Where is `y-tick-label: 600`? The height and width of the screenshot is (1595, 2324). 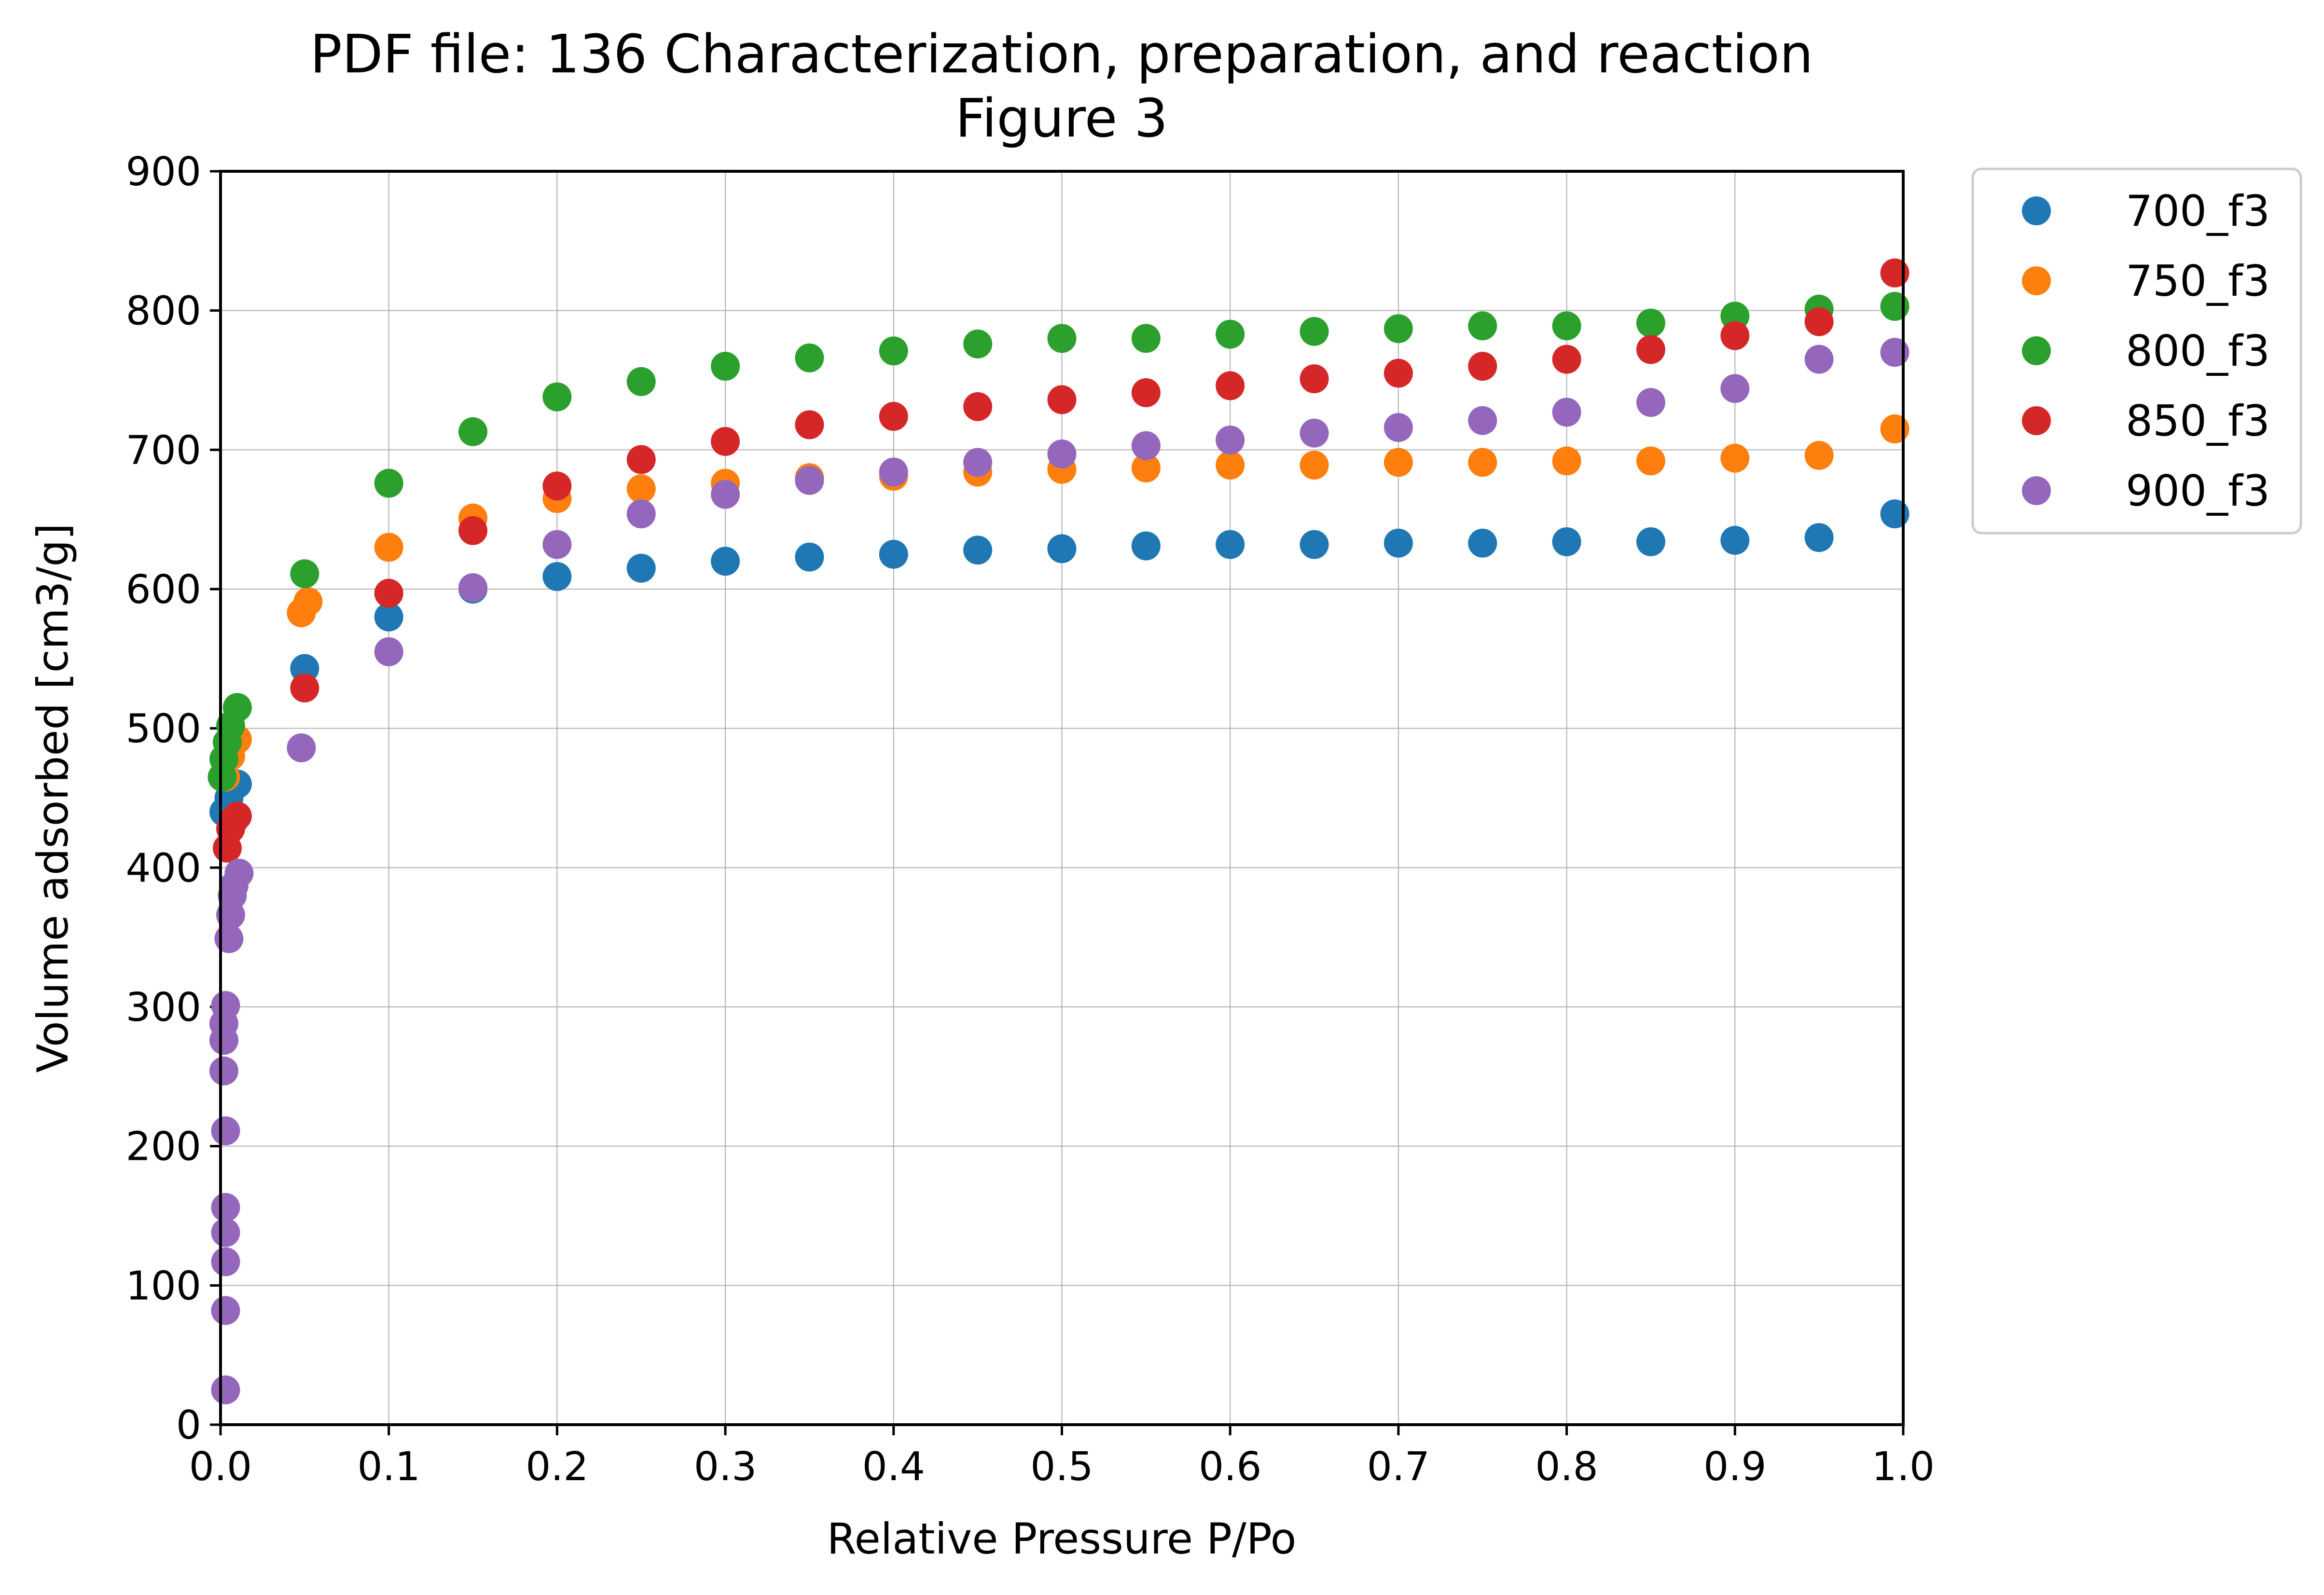 y-tick-label: 600 is located at coordinates (163, 590).